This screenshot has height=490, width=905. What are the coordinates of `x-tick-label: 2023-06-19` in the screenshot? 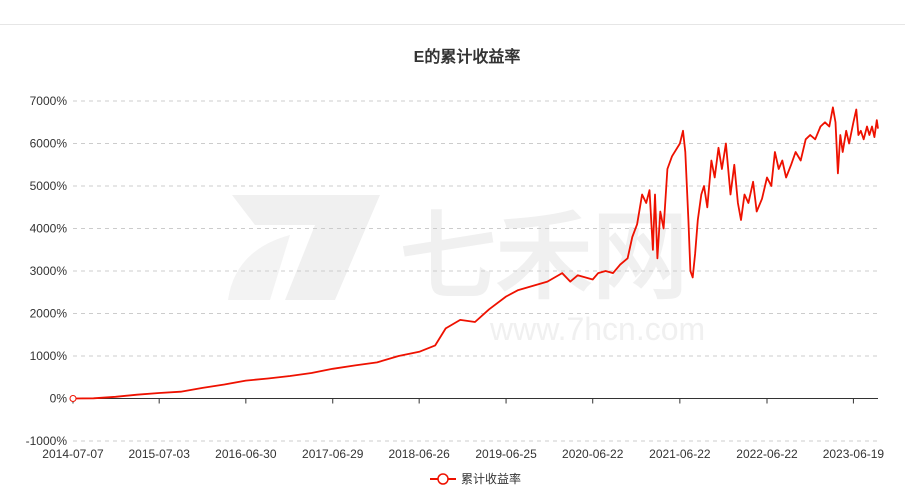 It's located at (854, 454).